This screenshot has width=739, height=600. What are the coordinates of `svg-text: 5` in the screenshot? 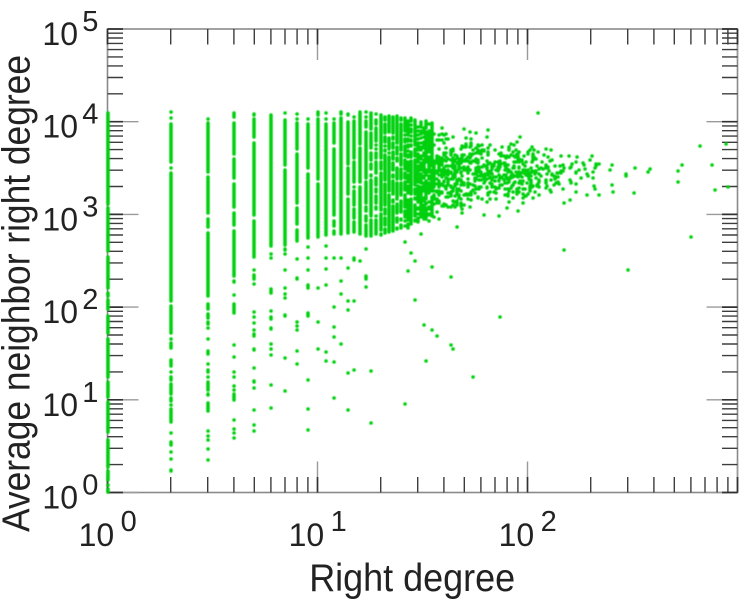 It's located at (90, 22).